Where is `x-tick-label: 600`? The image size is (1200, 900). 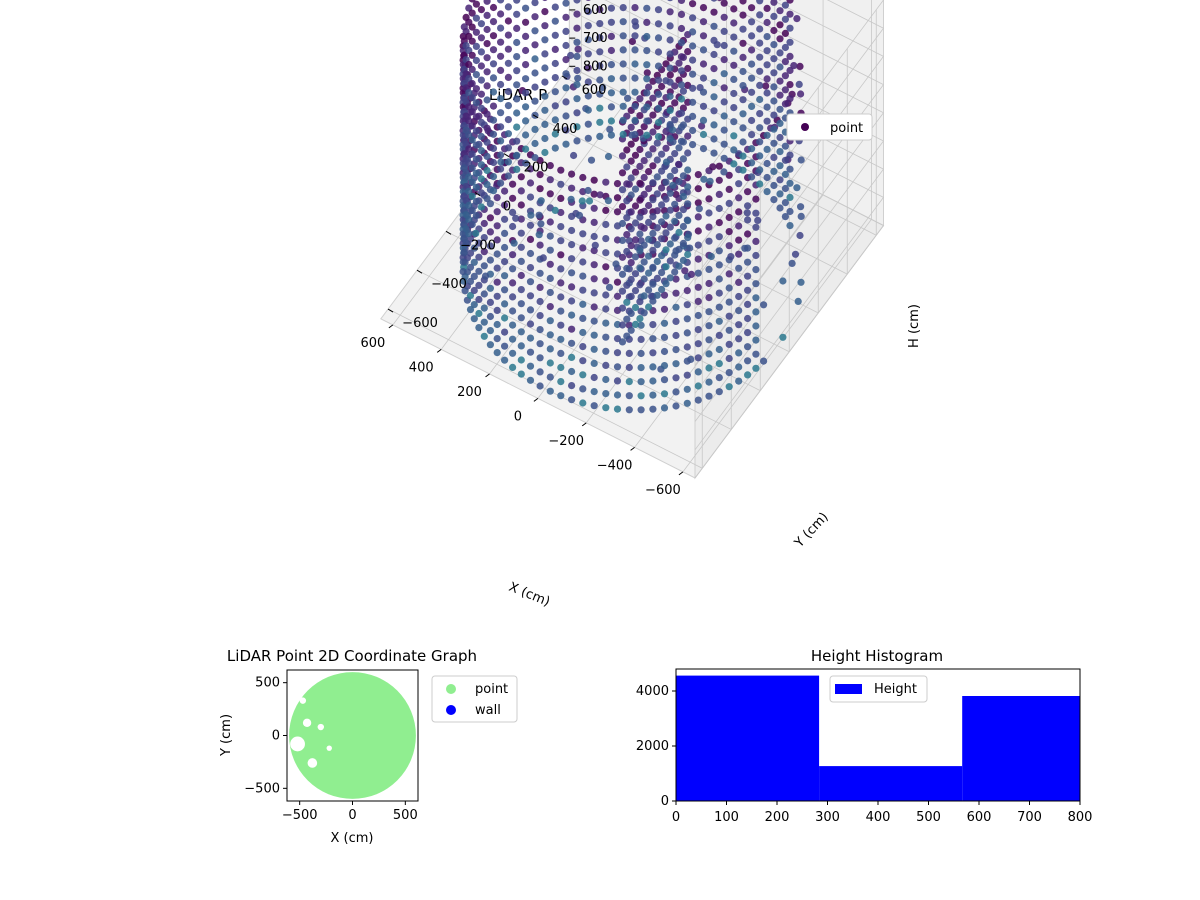
x-tick-label: 600 is located at coordinates (372, 343).